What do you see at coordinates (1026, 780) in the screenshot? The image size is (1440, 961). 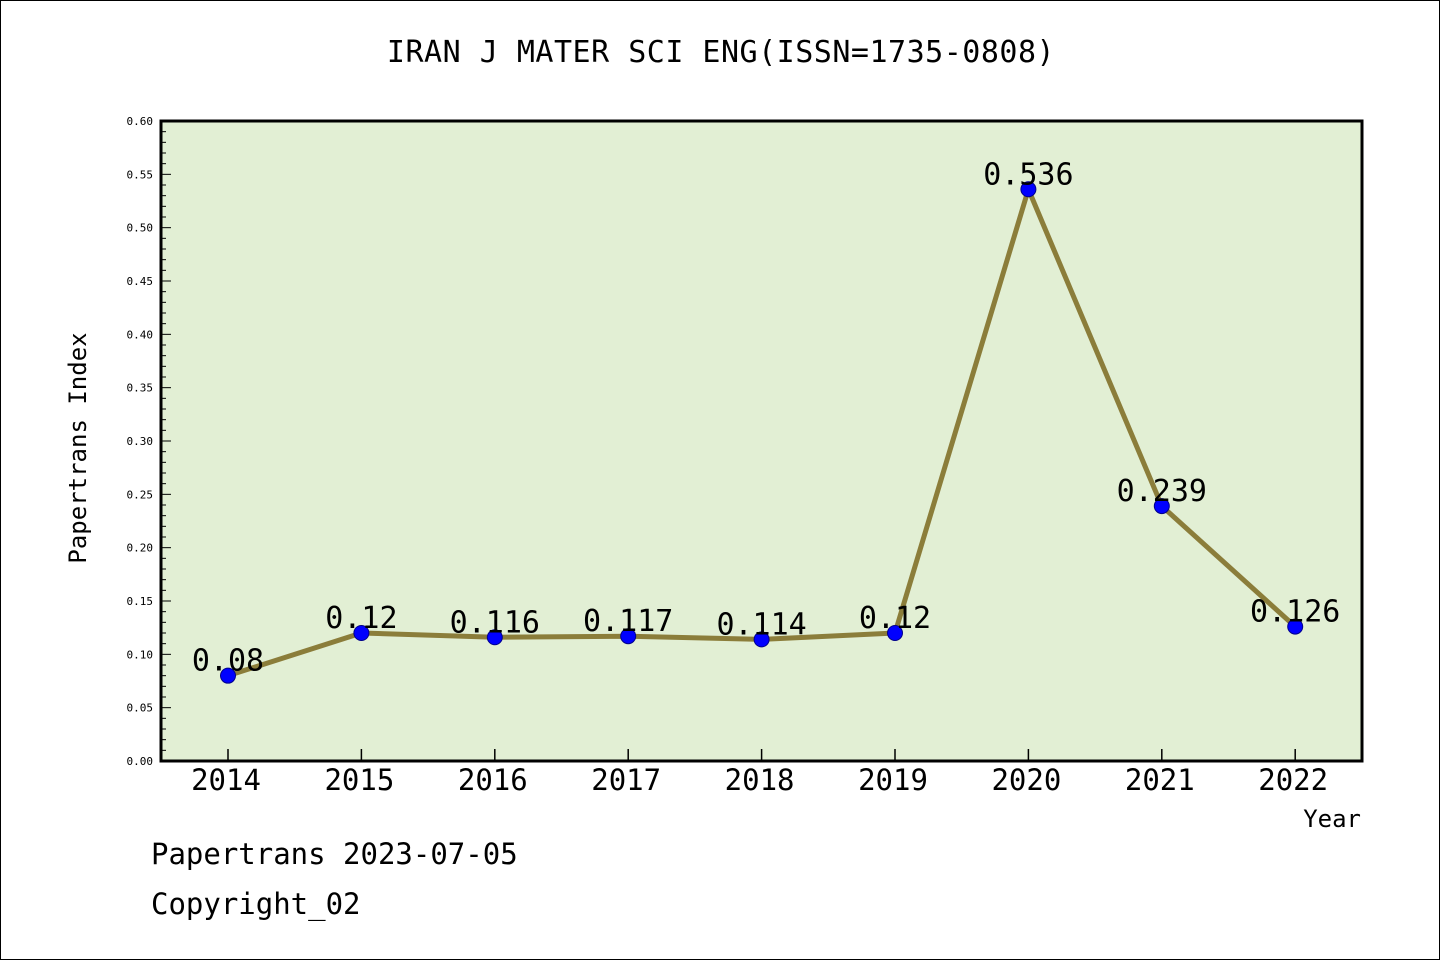 I see `x-tick-label: 2020` at bounding box center [1026, 780].